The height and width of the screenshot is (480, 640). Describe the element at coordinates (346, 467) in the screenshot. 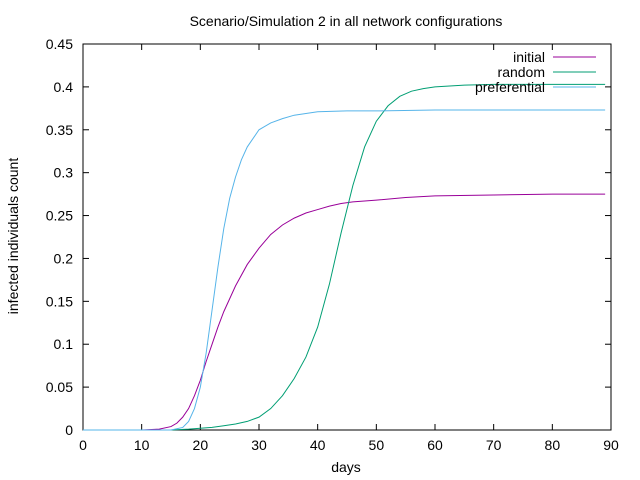

I see `x-axis-label: days` at that location.